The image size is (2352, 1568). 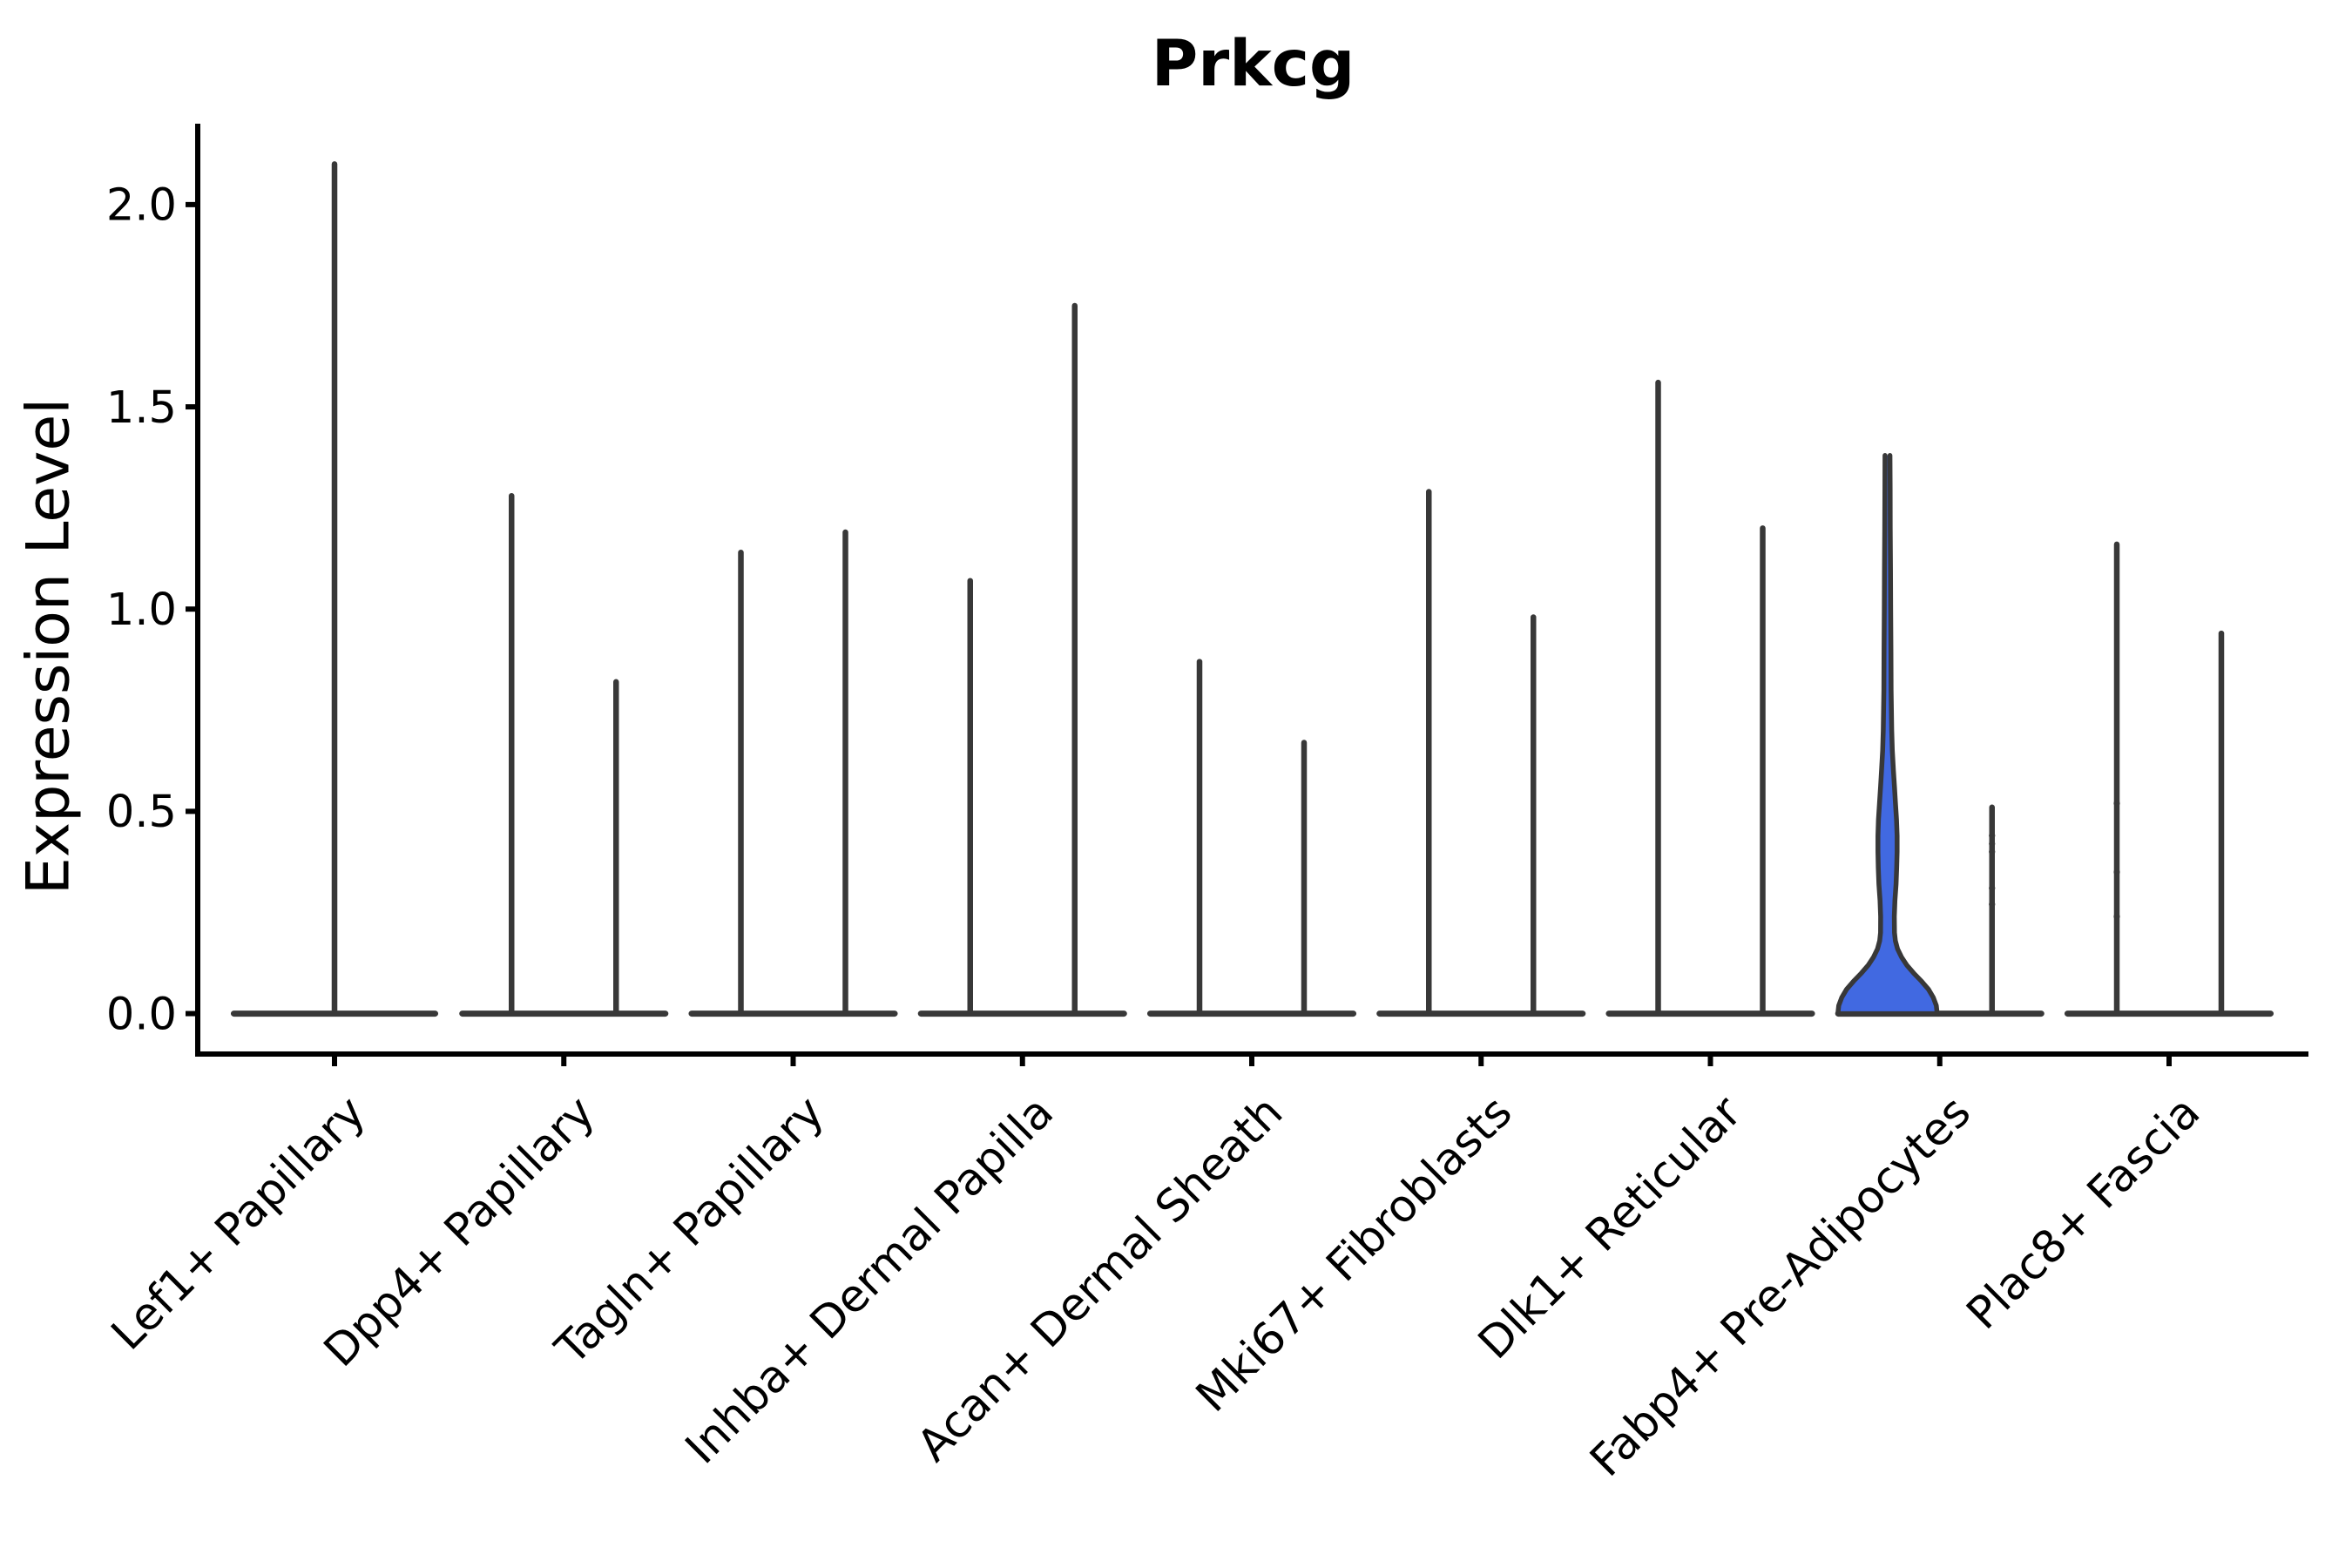 What do you see at coordinates (141, 206) in the screenshot?
I see `y-tick-label: 2.0` at bounding box center [141, 206].